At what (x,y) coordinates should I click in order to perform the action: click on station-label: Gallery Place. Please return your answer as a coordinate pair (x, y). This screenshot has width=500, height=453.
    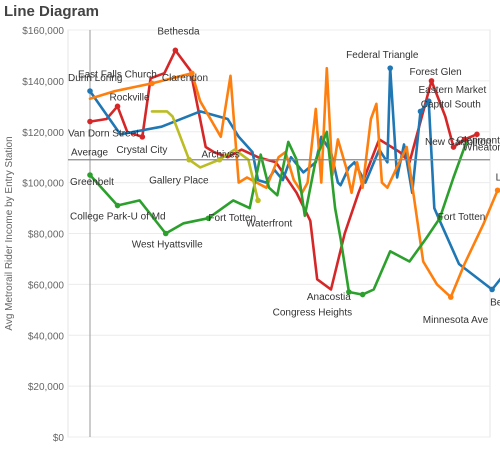
    Looking at the image, I should click on (179, 181).